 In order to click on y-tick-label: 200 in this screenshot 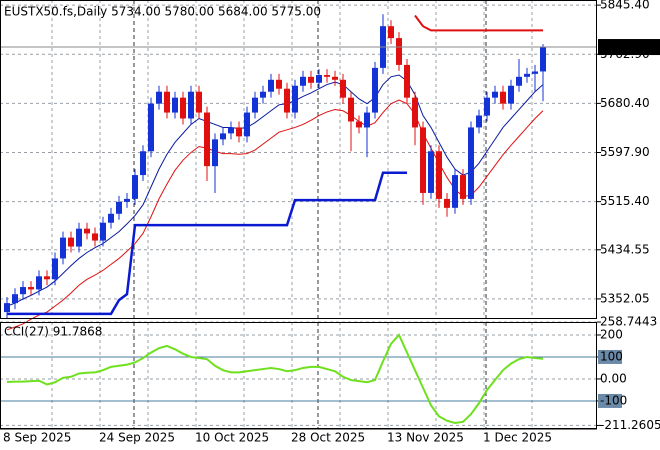, I will do `click(611, 334)`.